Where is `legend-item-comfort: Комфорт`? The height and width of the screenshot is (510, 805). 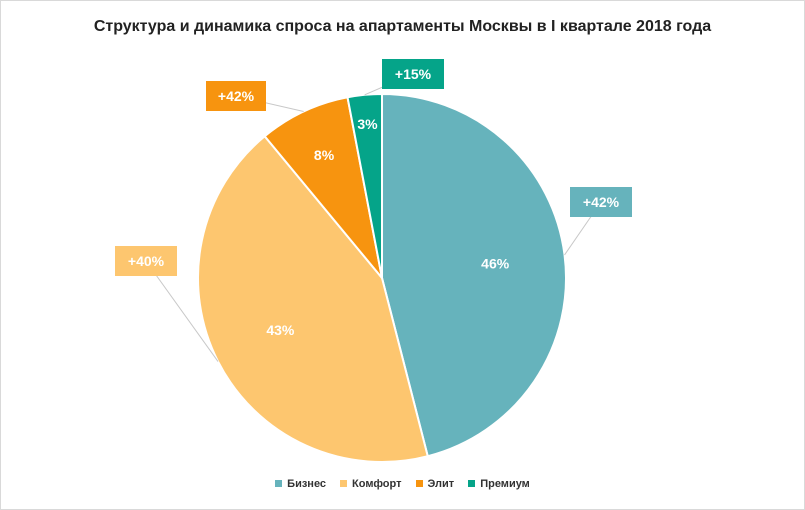 legend-item-comfort: Комфорт is located at coordinates (371, 484).